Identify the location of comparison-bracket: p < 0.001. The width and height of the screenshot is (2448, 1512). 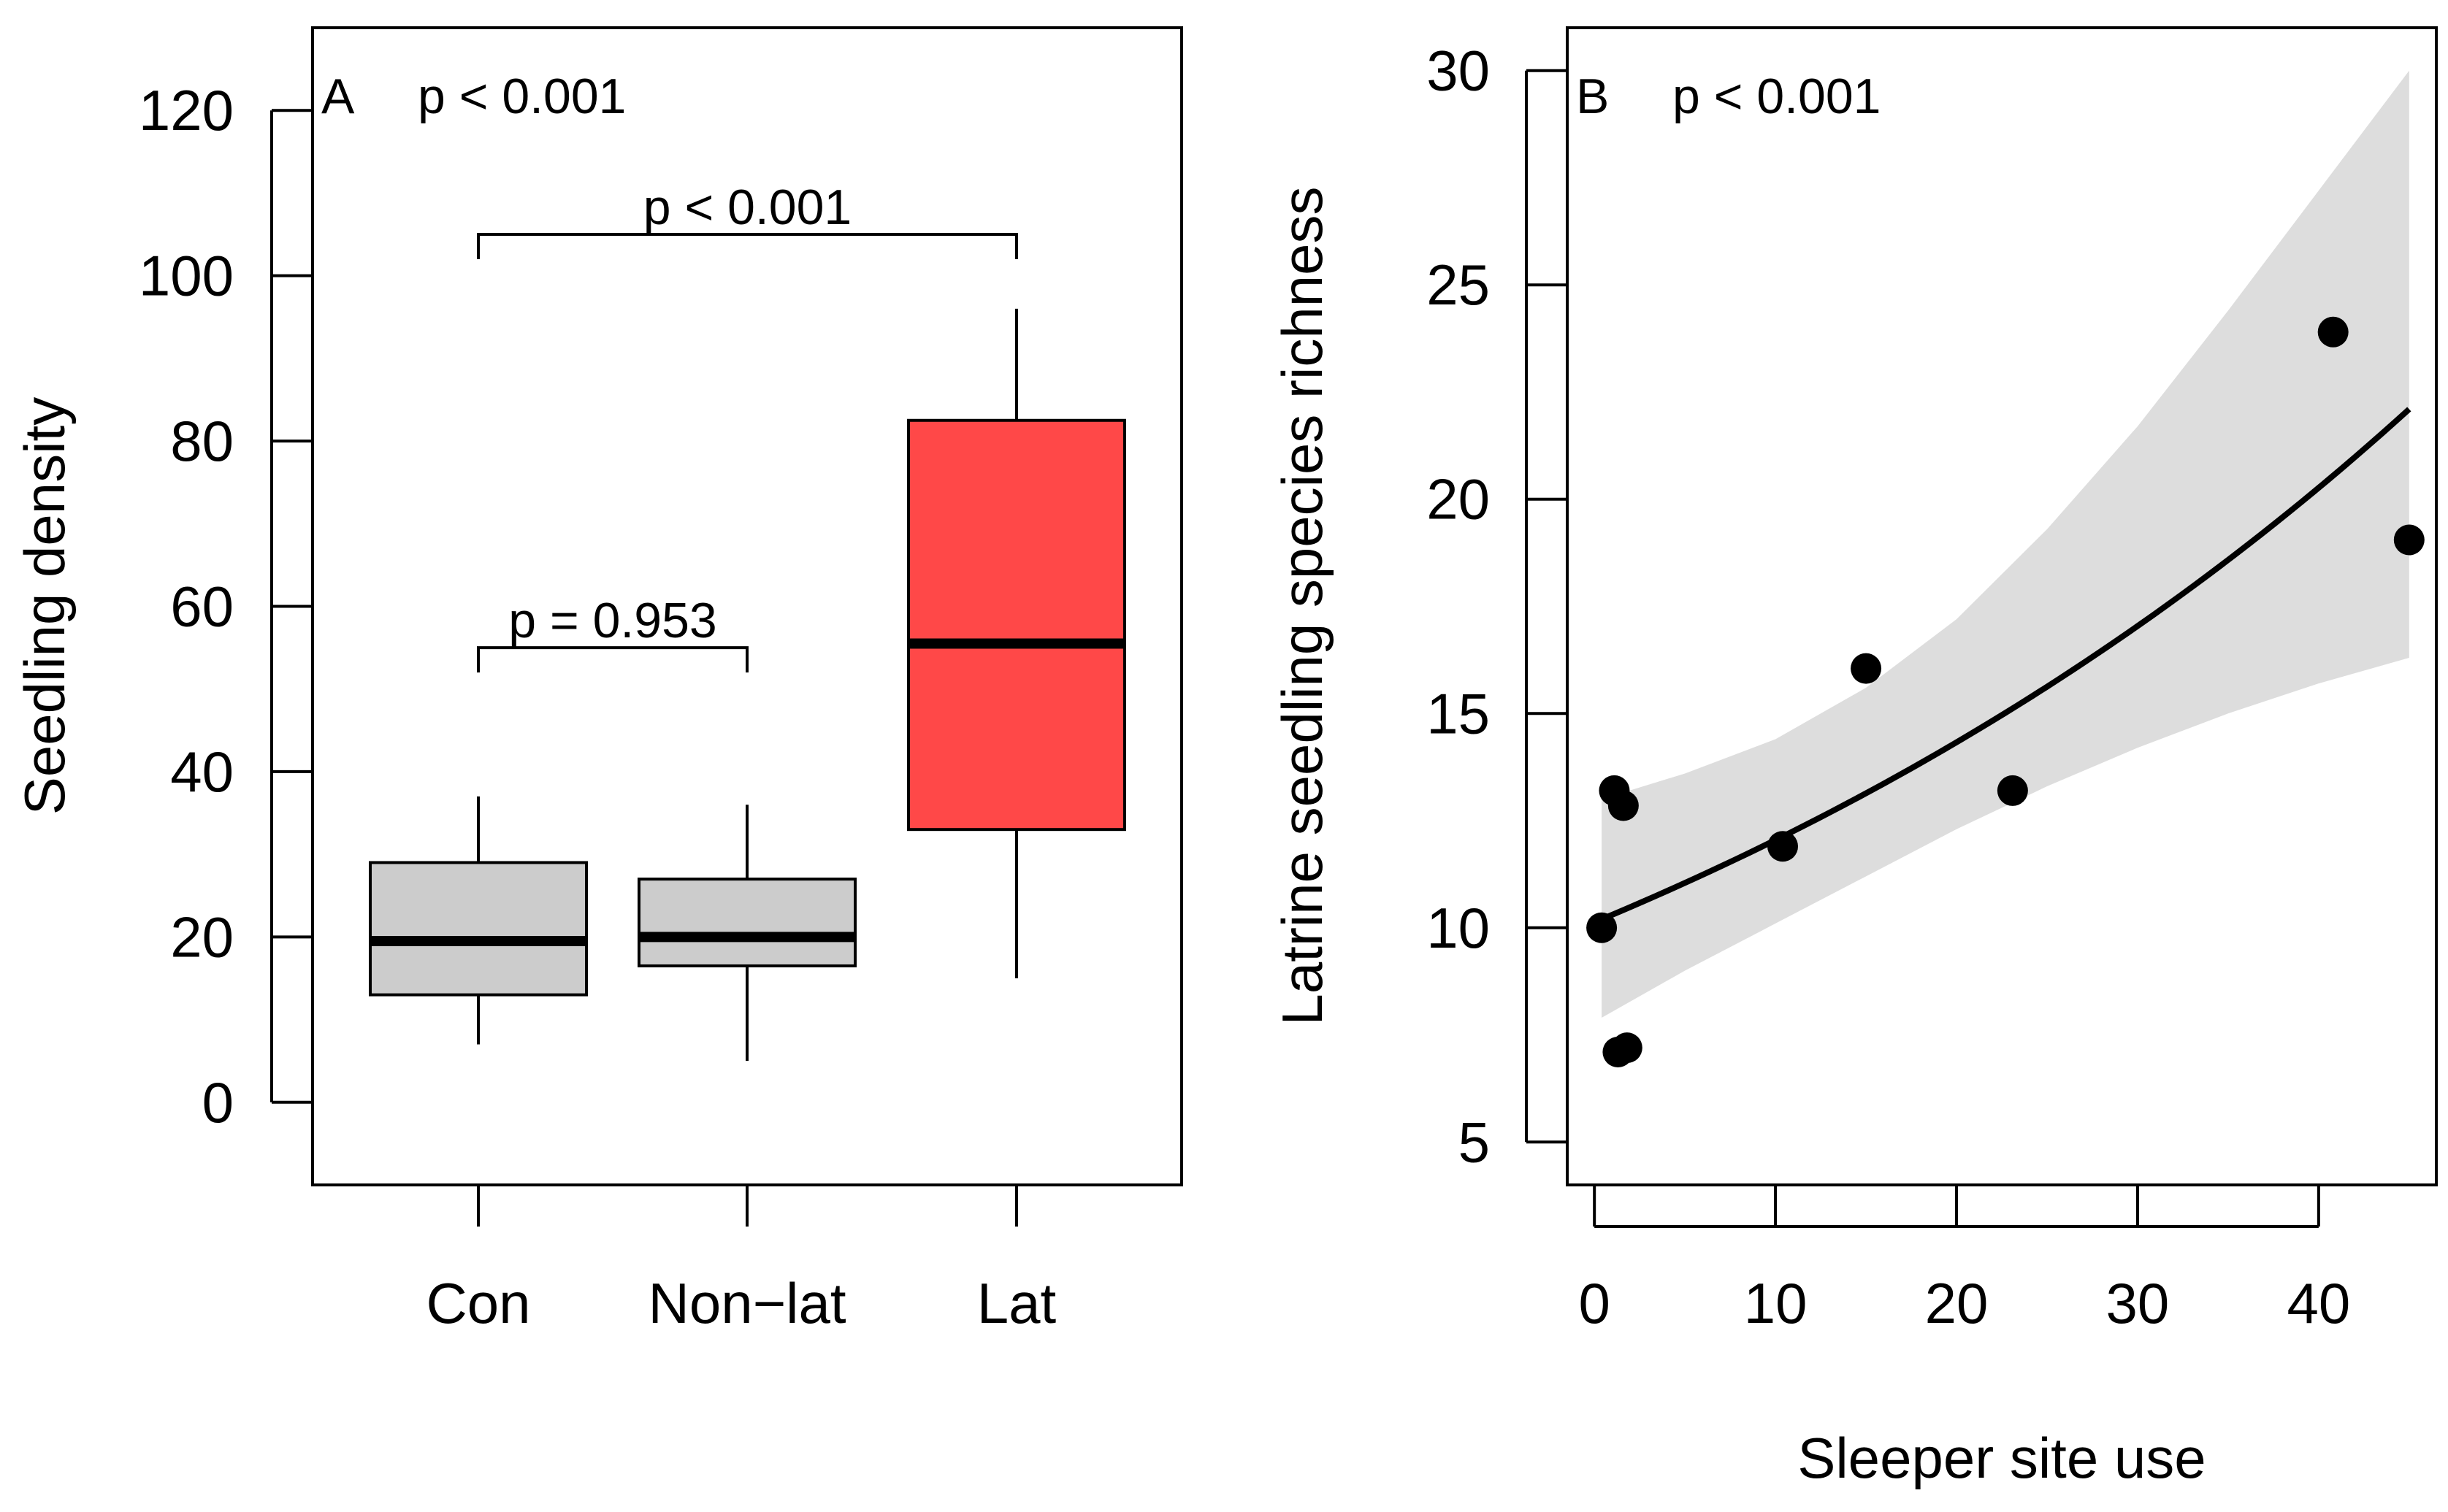
(747, 220).